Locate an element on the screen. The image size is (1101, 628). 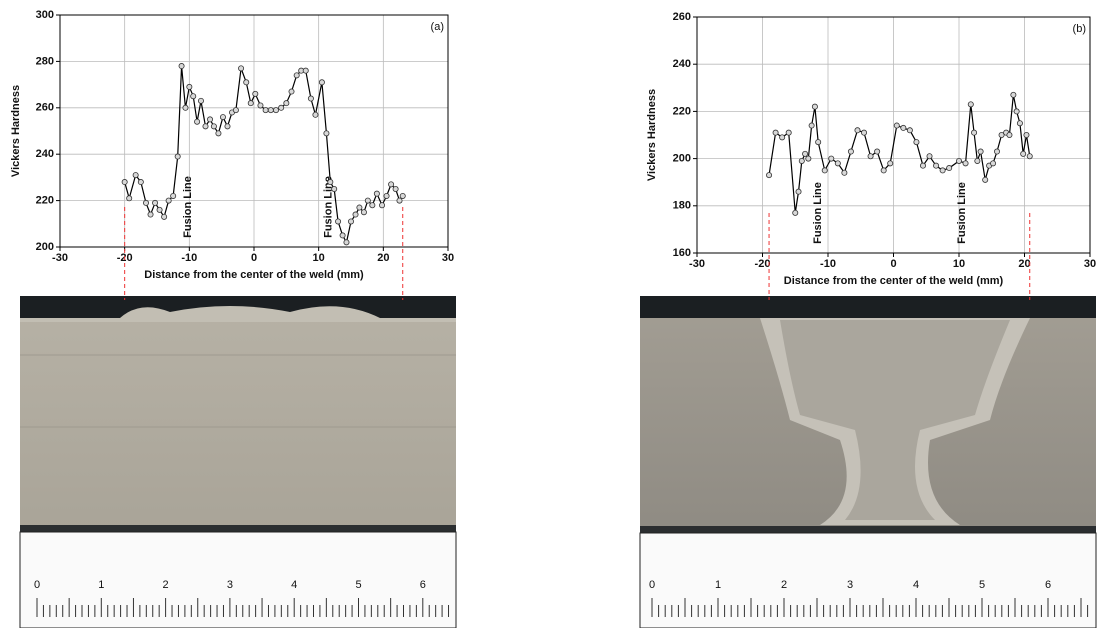
x-tick-label: 0 is located at coordinates (254, 258).